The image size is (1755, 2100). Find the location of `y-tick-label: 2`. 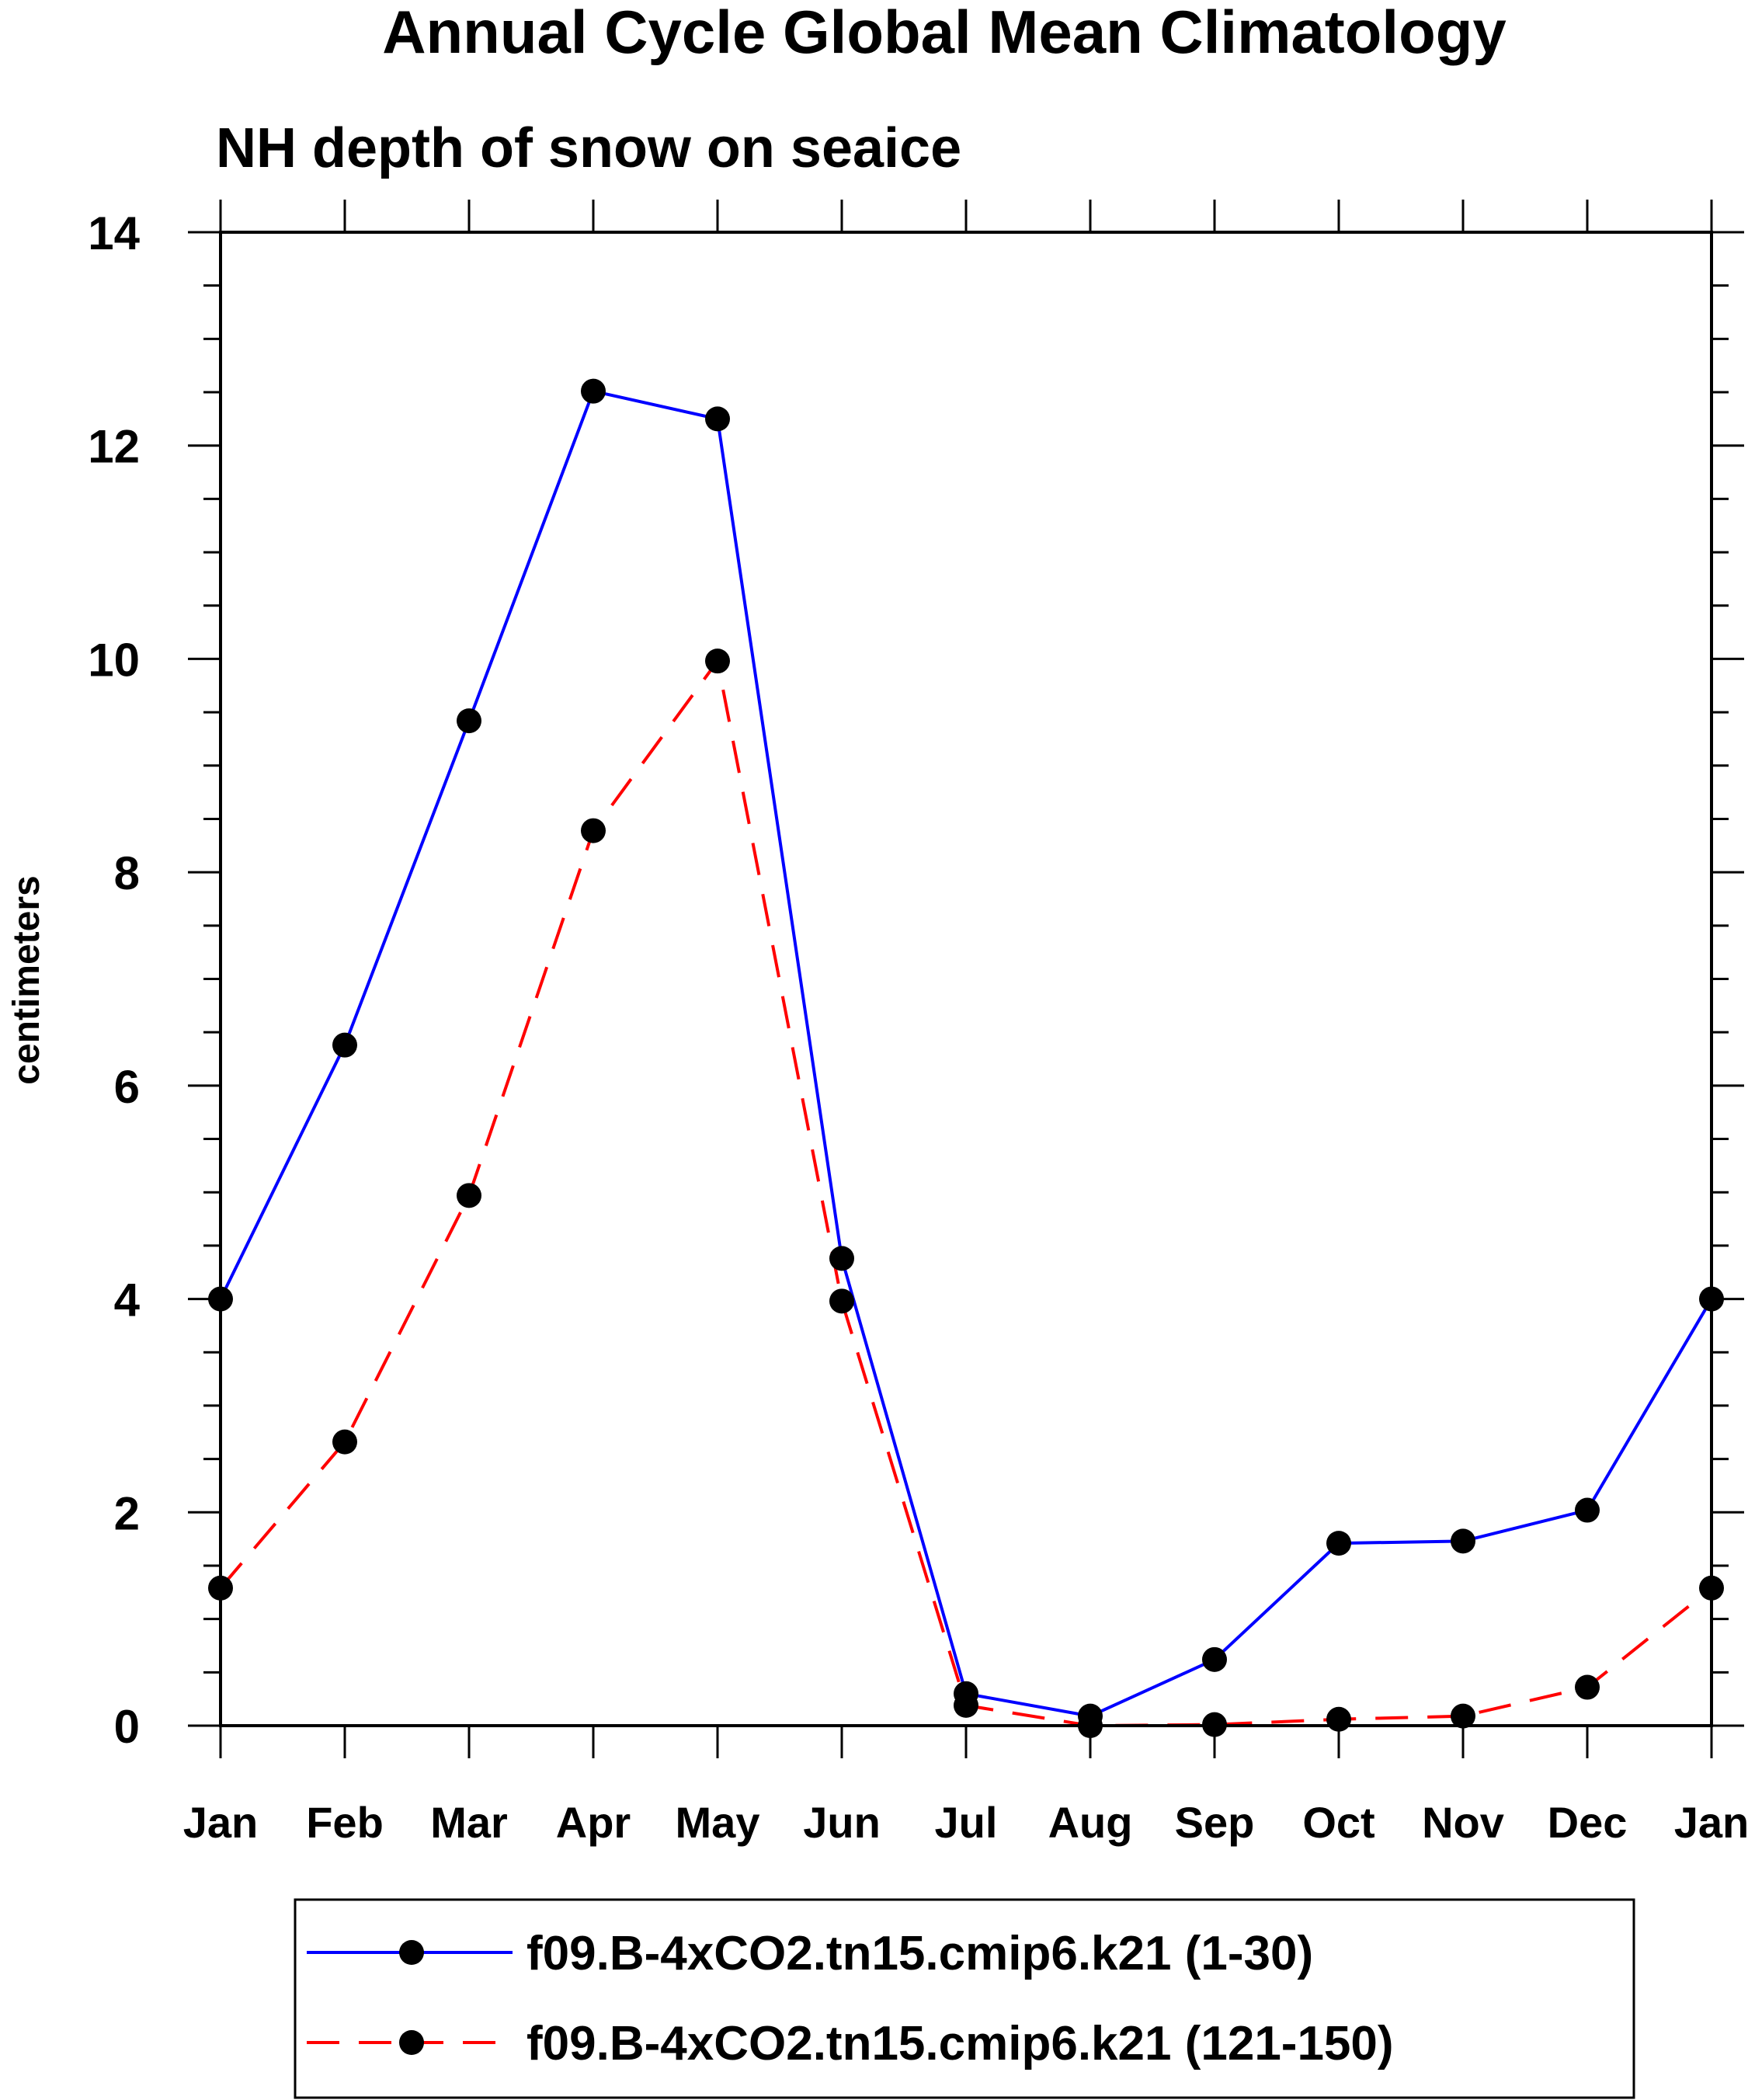

y-tick-label: 2 is located at coordinates (127, 1513).